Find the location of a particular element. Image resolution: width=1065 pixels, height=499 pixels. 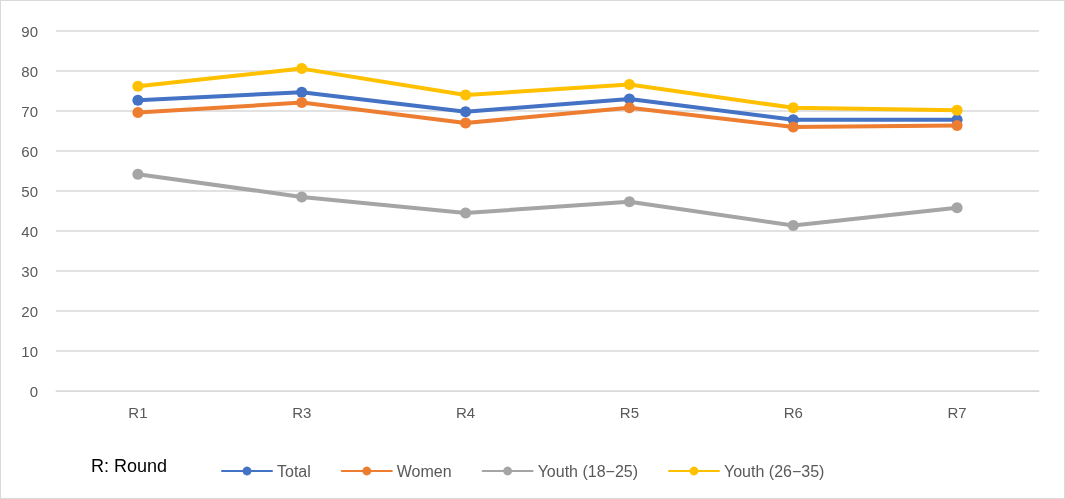

legend-label: Youth (26−35) is located at coordinates (774, 471).